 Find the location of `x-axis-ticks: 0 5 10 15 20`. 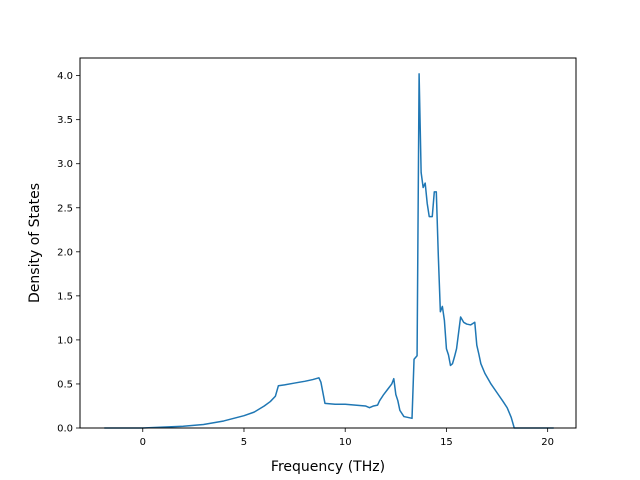

x-axis-ticks: 0 5 10 15 20 is located at coordinates (347, 438).